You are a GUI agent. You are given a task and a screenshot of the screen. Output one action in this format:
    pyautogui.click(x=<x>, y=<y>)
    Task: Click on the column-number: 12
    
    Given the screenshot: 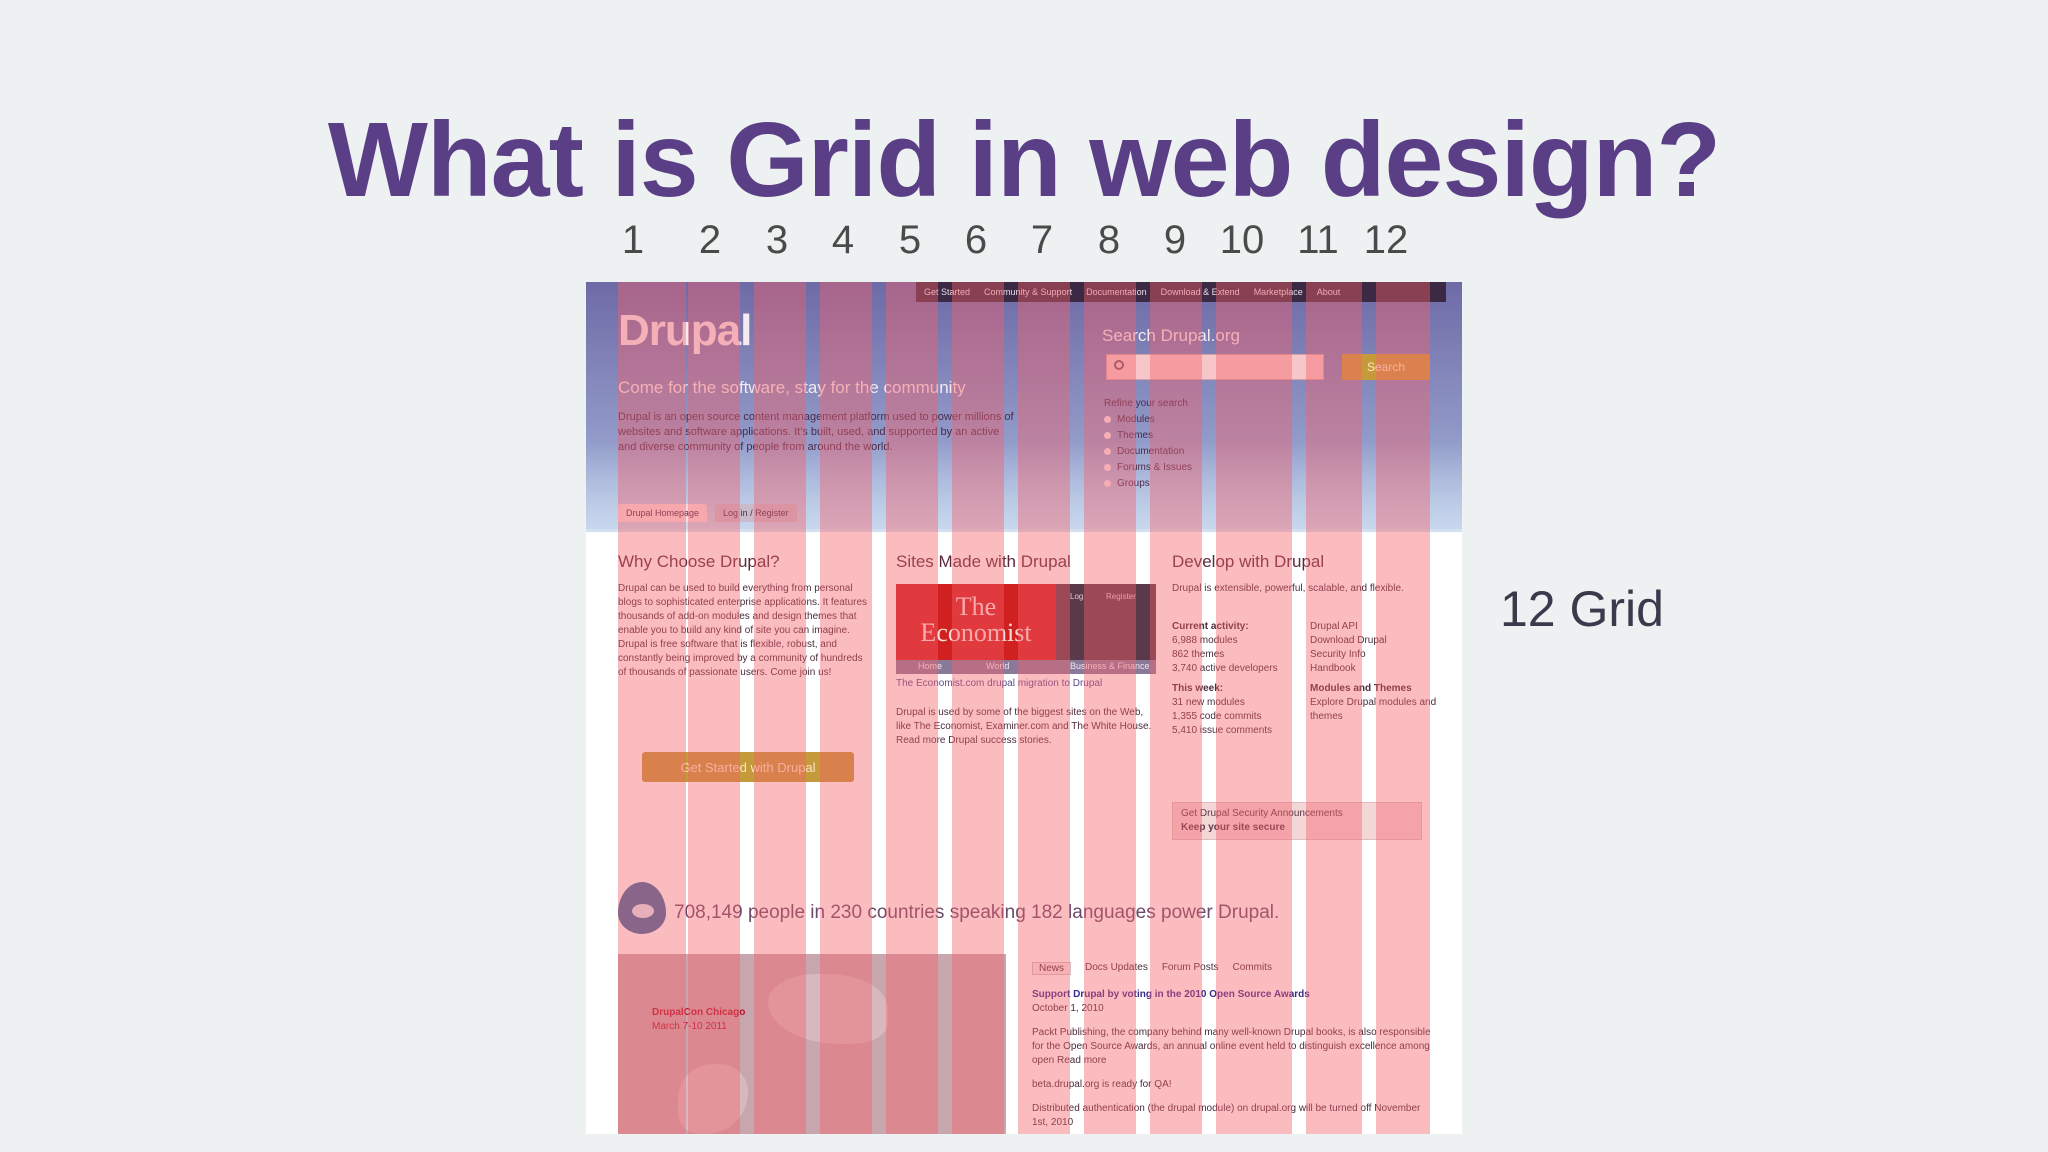 What is the action you would take?
    pyautogui.click(x=1386, y=240)
    